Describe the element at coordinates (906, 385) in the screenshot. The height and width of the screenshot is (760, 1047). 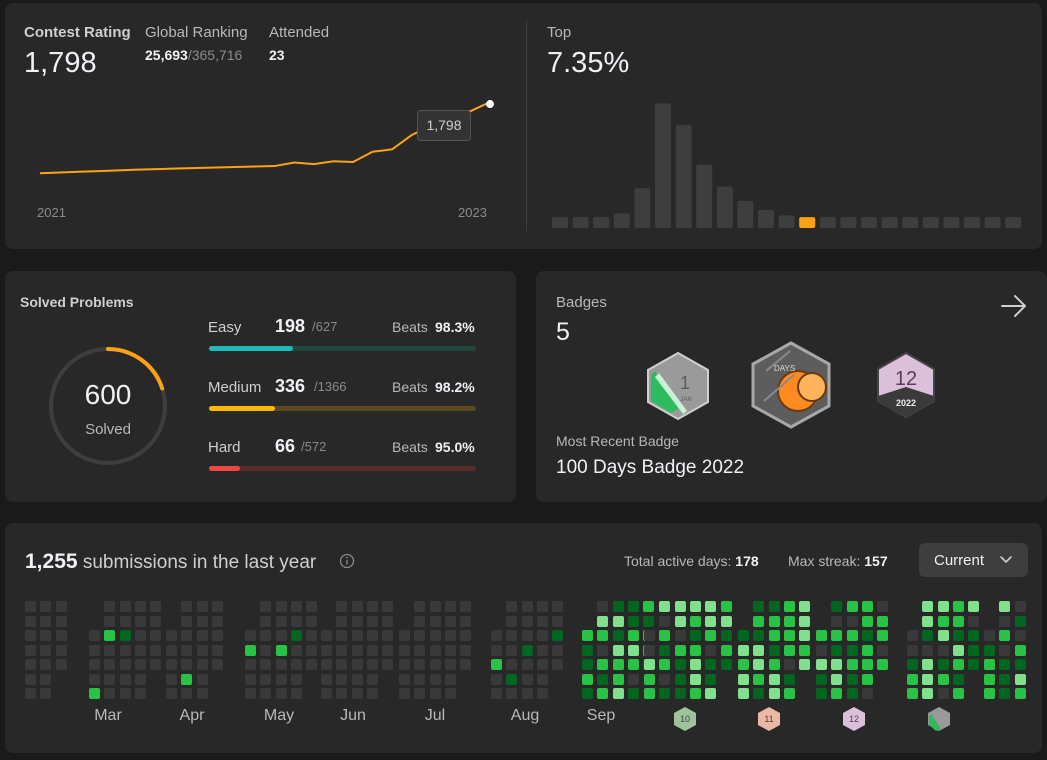
I see `badge-dec-2022-icon: 12 2022` at that location.